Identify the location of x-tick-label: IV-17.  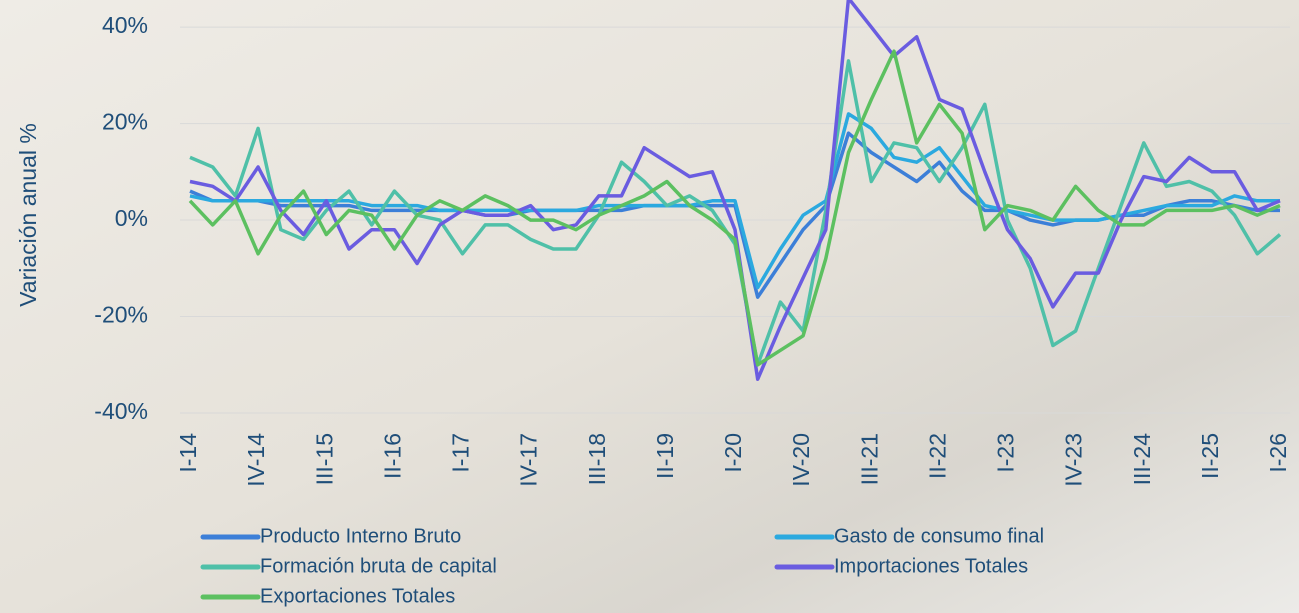
(529, 460).